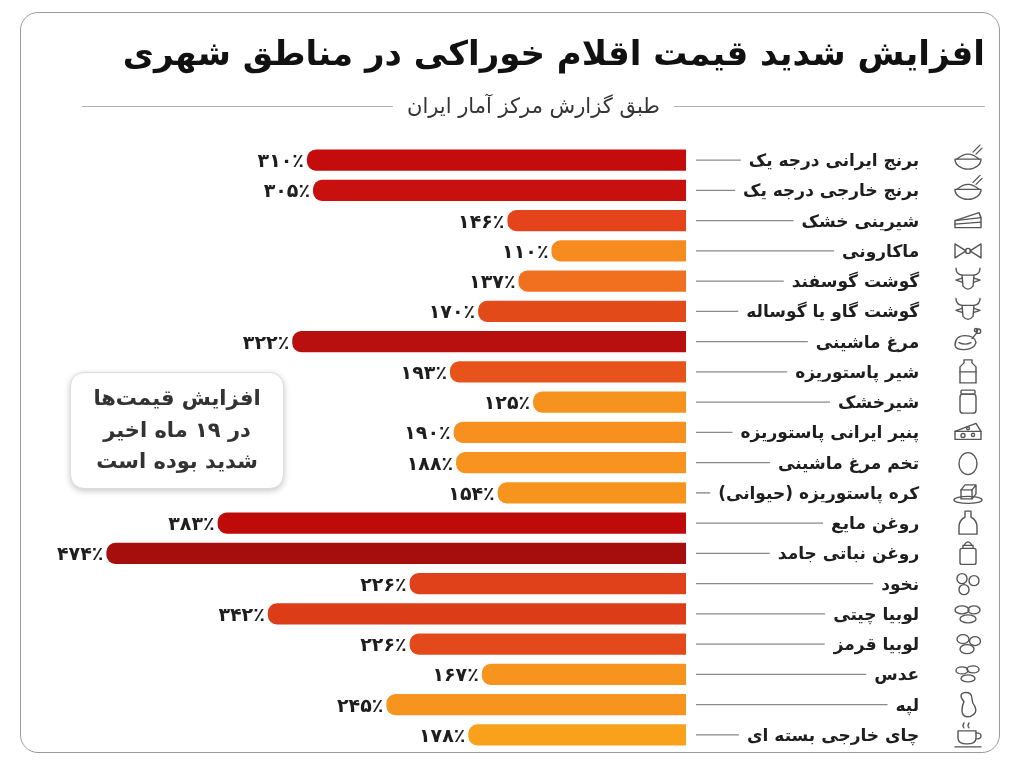 The image size is (1024, 768). What do you see at coordinates (876, 614) in the screenshot?
I see `y-tick-label: لوبیا چیتی` at bounding box center [876, 614].